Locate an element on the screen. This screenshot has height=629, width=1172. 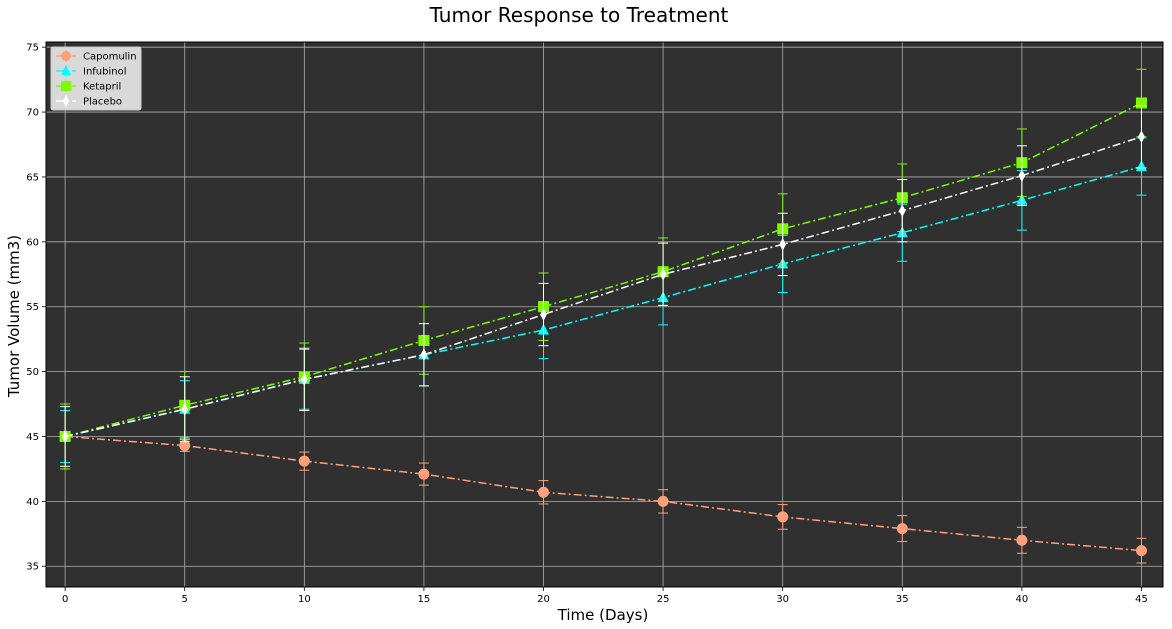
x-tick-label: 30 is located at coordinates (782, 599).